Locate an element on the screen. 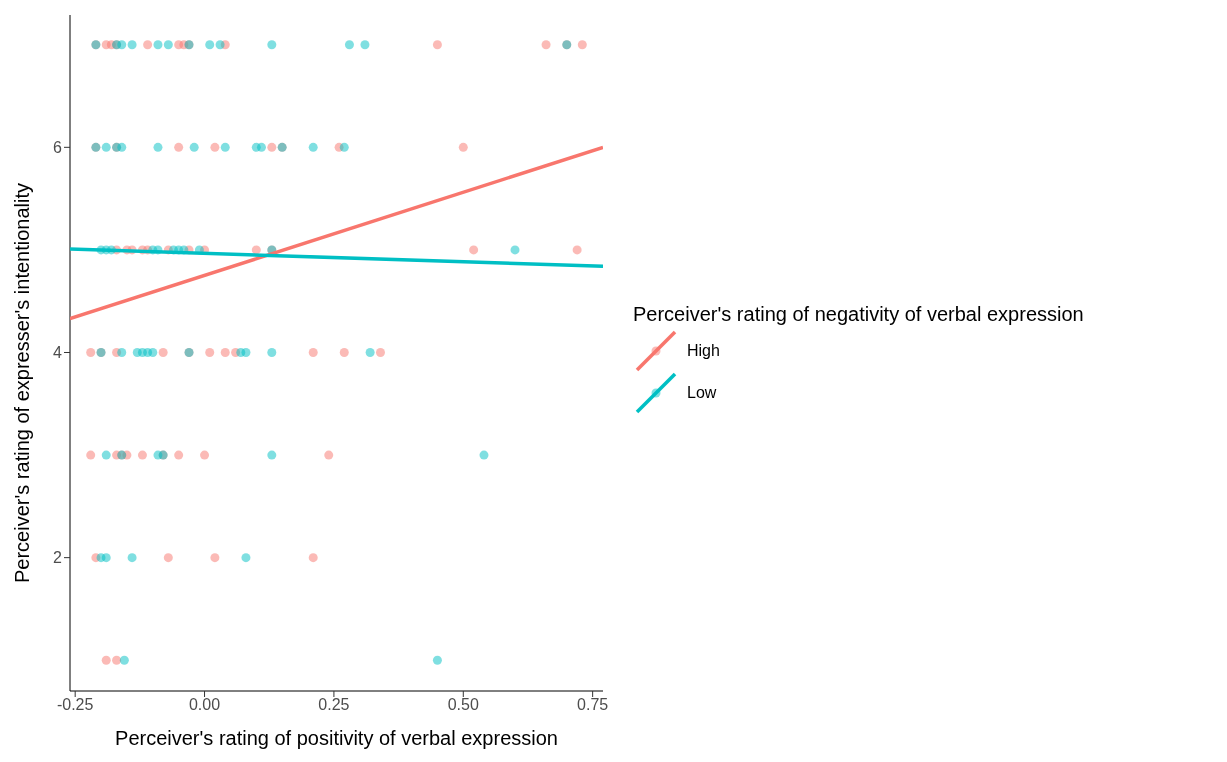 The width and height of the screenshot is (1227, 762). legend-title: Perceiver's rating of negativity of verbal expression is located at coordinates (858, 314).